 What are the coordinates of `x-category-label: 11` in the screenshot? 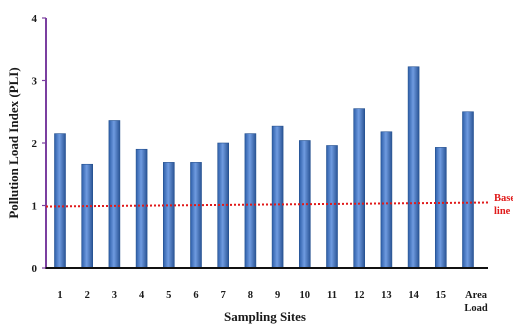 It's located at (332, 295).